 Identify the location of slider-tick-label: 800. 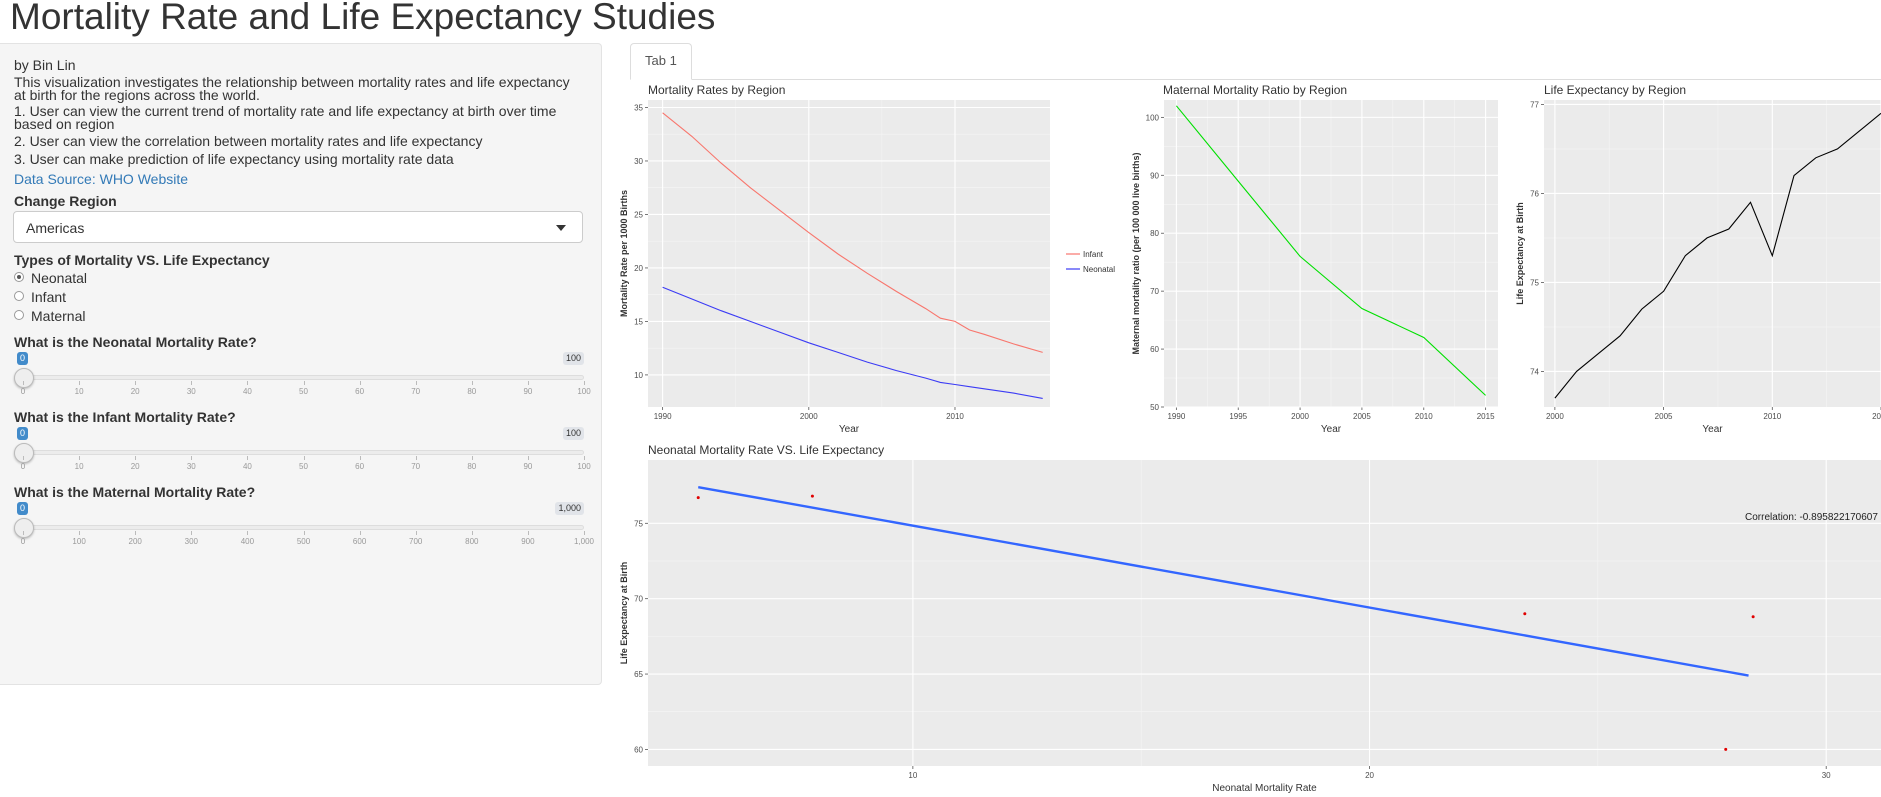
(471, 541).